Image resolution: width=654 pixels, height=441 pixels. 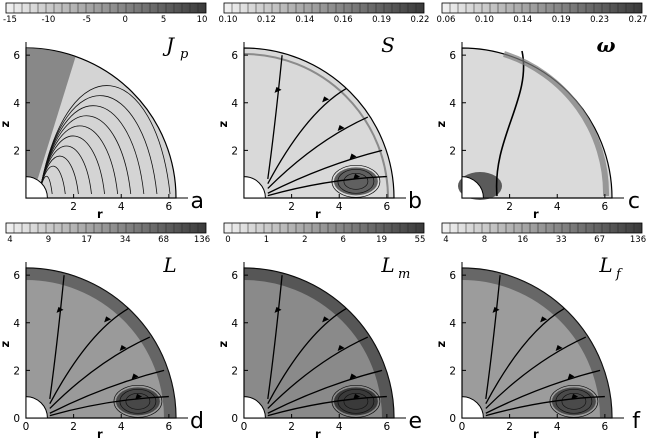 I want to click on colorbar-tick-label: 68, so click(x=163, y=240).